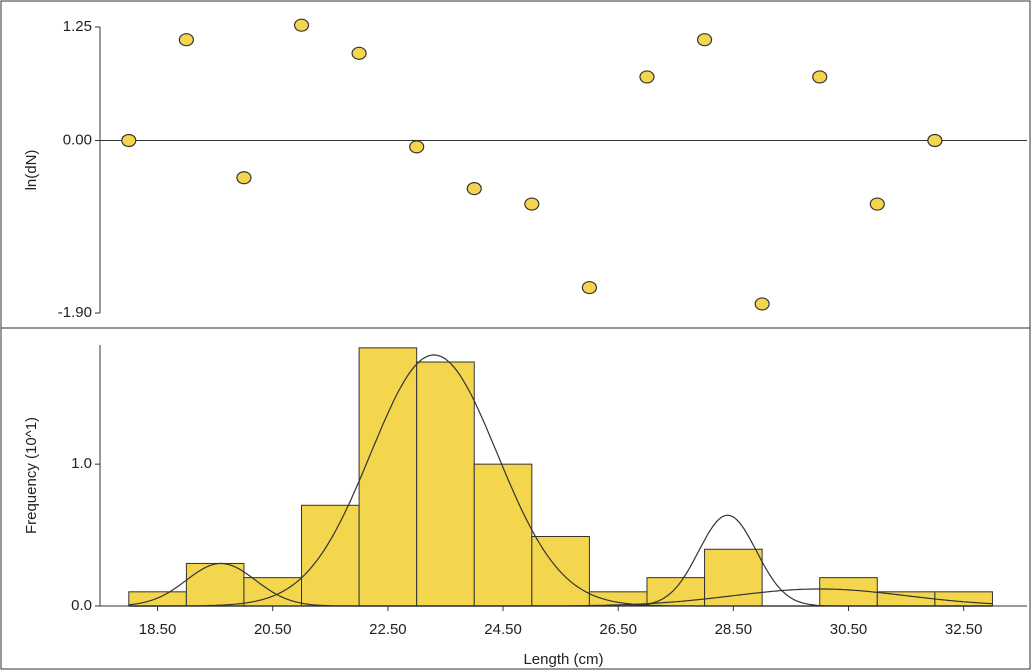 The image size is (1031, 670). What do you see at coordinates (273, 629) in the screenshot?
I see `x-tick-label: 20.50` at bounding box center [273, 629].